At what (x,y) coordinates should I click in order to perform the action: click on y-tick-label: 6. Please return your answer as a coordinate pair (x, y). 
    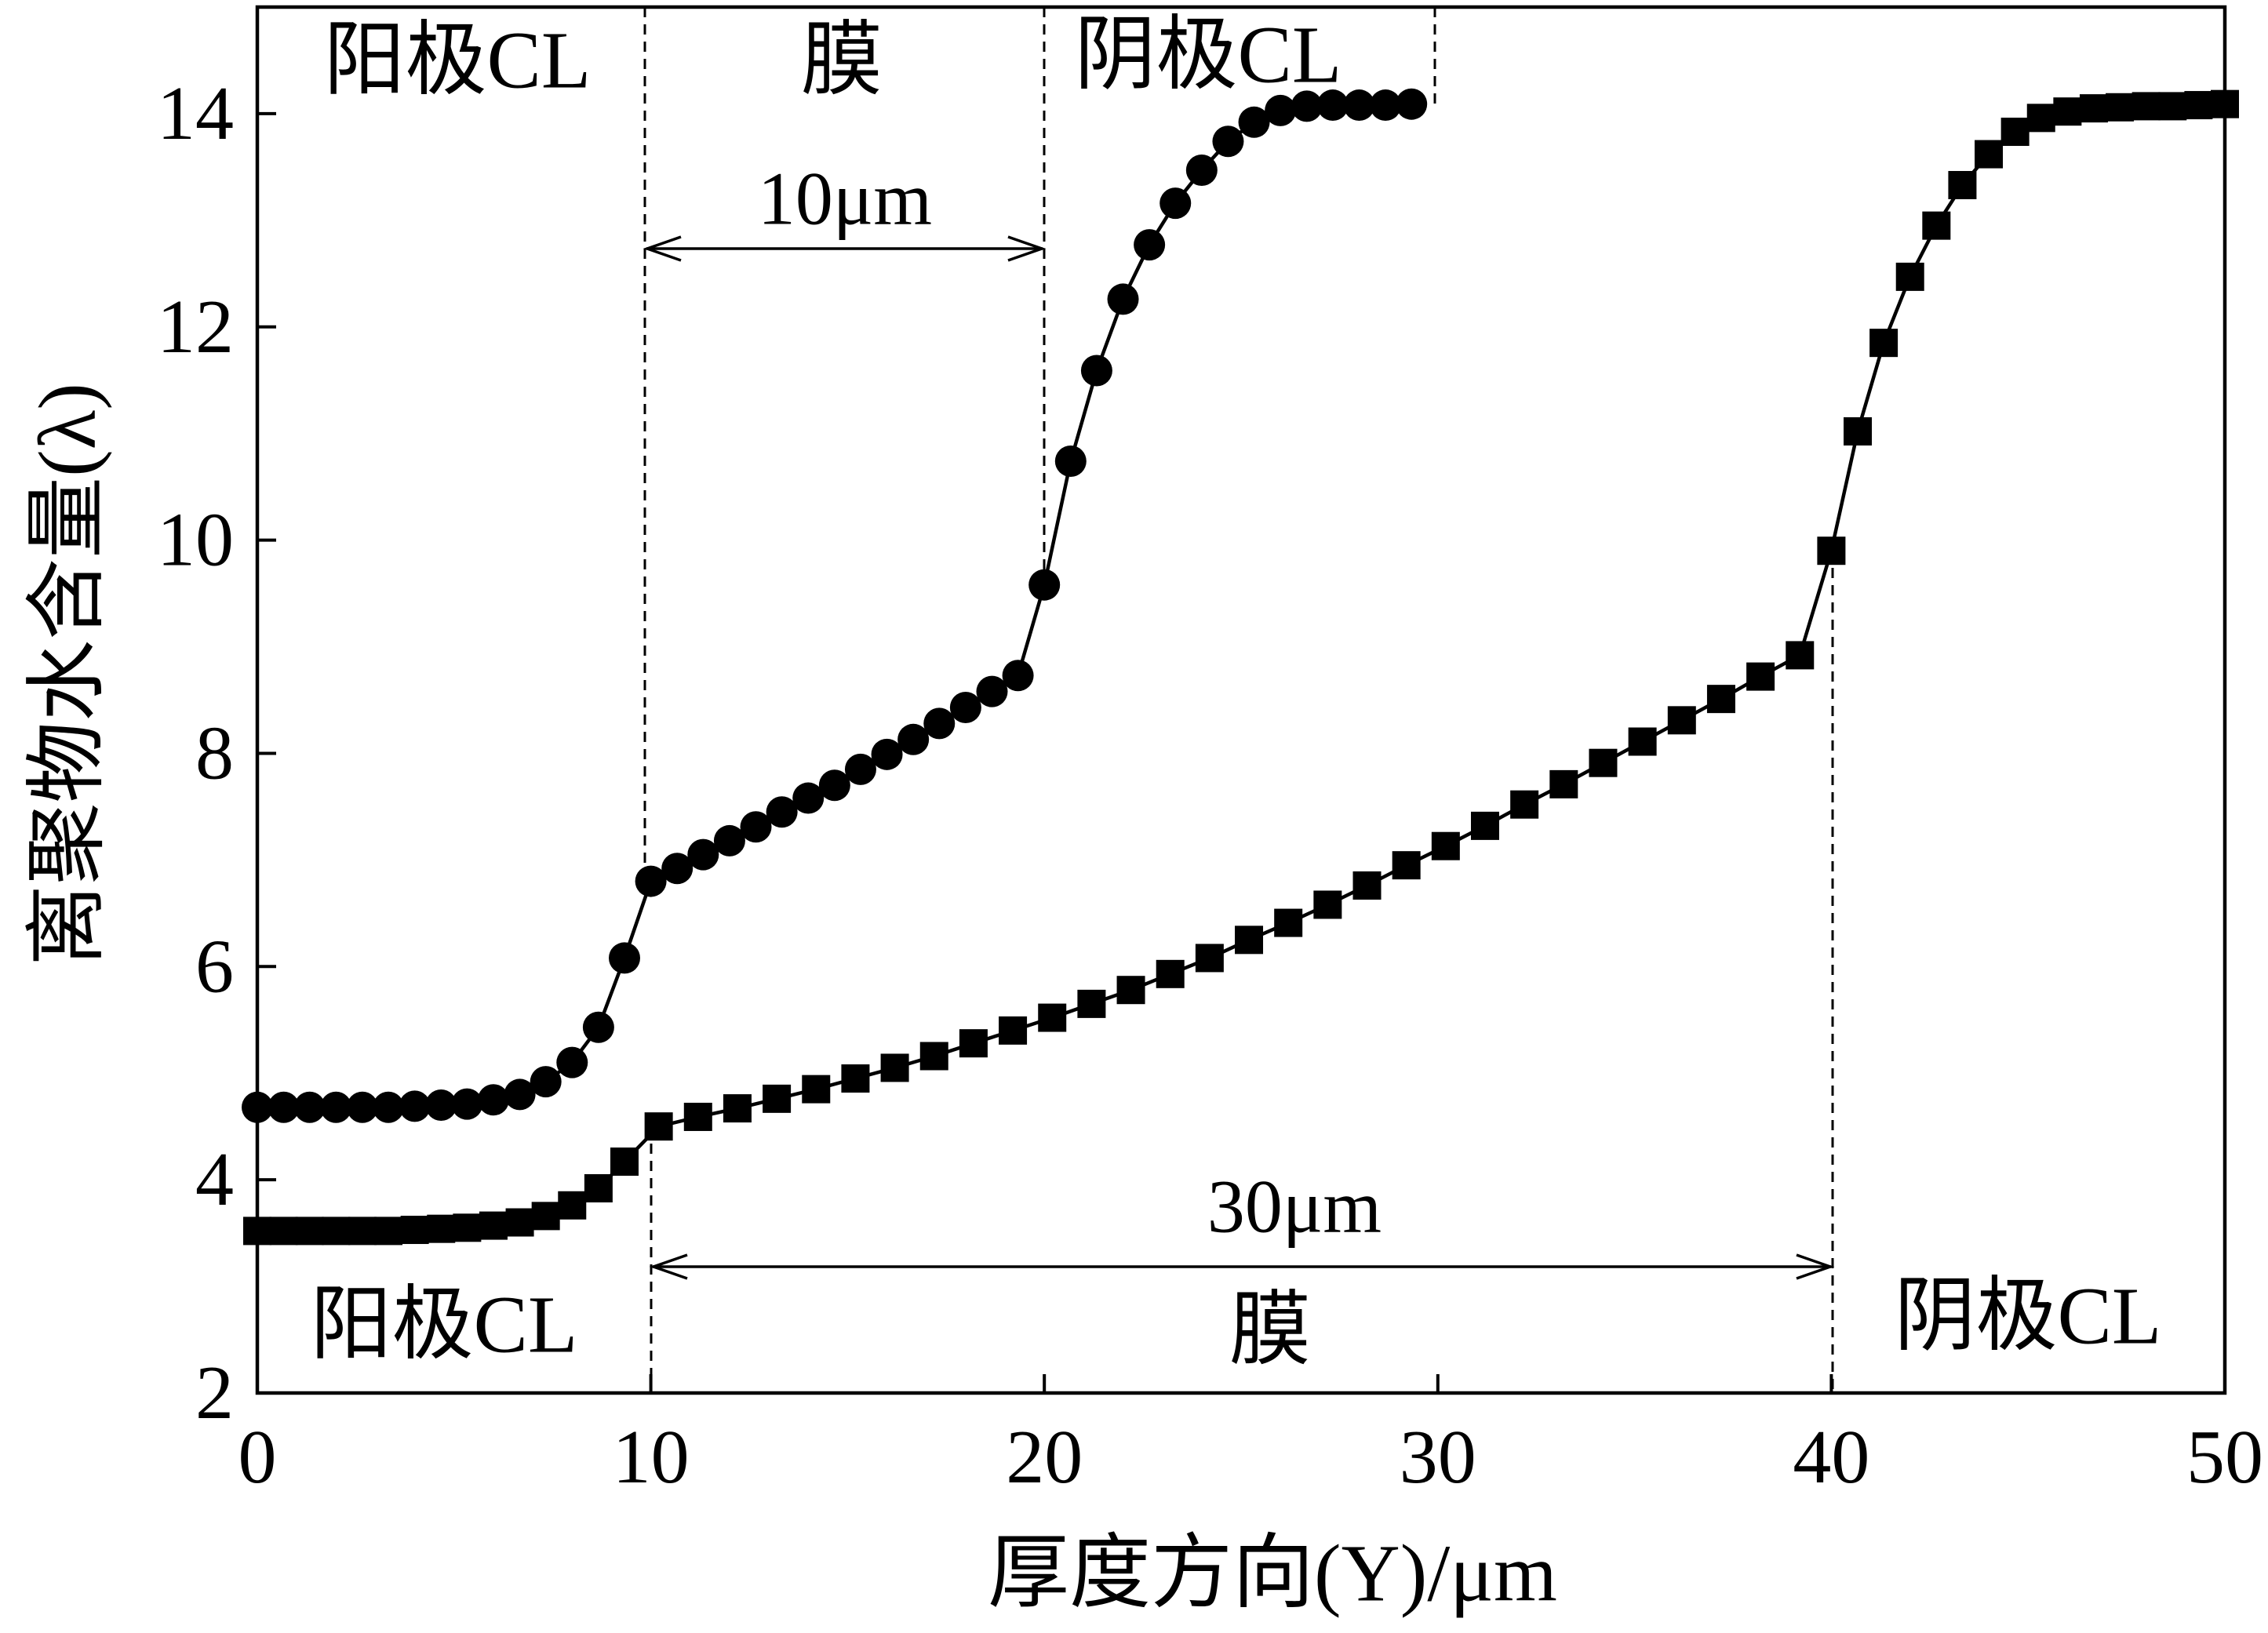
    Looking at the image, I should click on (214, 966).